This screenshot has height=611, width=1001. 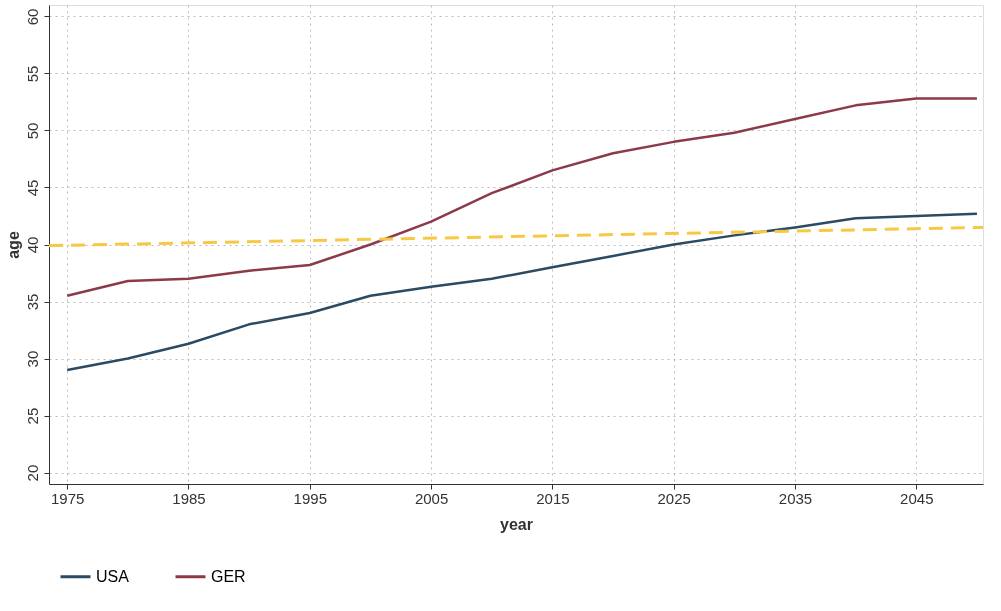 What do you see at coordinates (431, 498) in the screenshot?
I see `x-tick-label: 2005` at bounding box center [431, 498].